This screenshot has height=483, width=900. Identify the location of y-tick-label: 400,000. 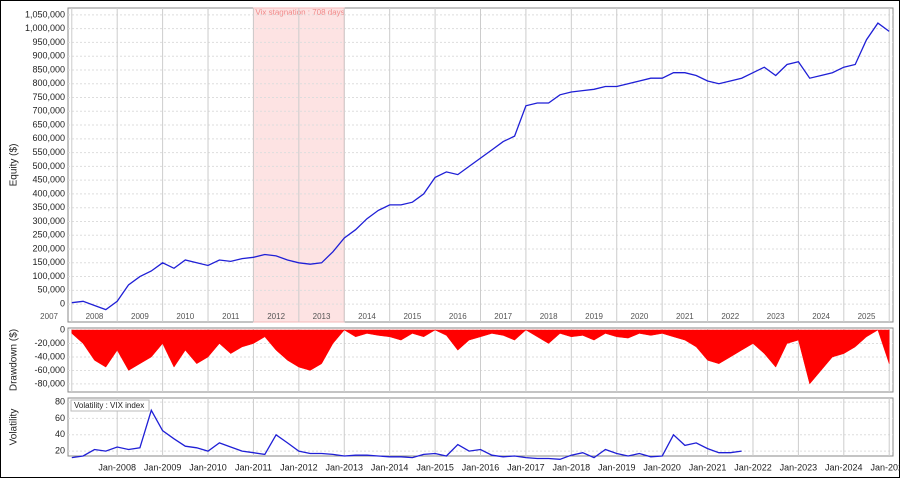
(48, 193).